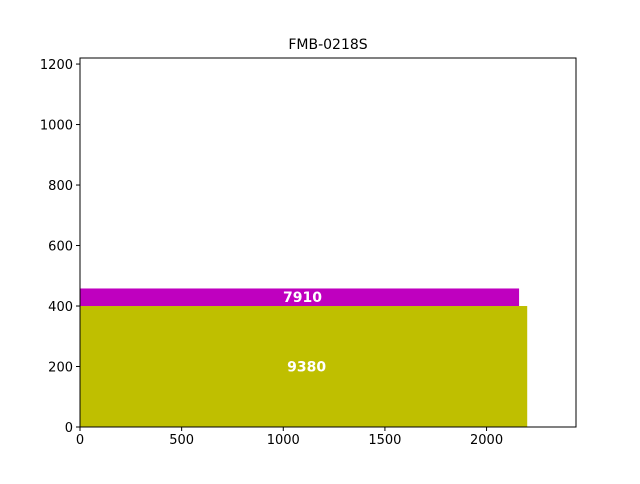 Image resolution: width=640 pixels, height=484 pixels. Describe the element at coordinates (56, 126) in the screenshot. I see `y-tick-label: 1000` at that location.